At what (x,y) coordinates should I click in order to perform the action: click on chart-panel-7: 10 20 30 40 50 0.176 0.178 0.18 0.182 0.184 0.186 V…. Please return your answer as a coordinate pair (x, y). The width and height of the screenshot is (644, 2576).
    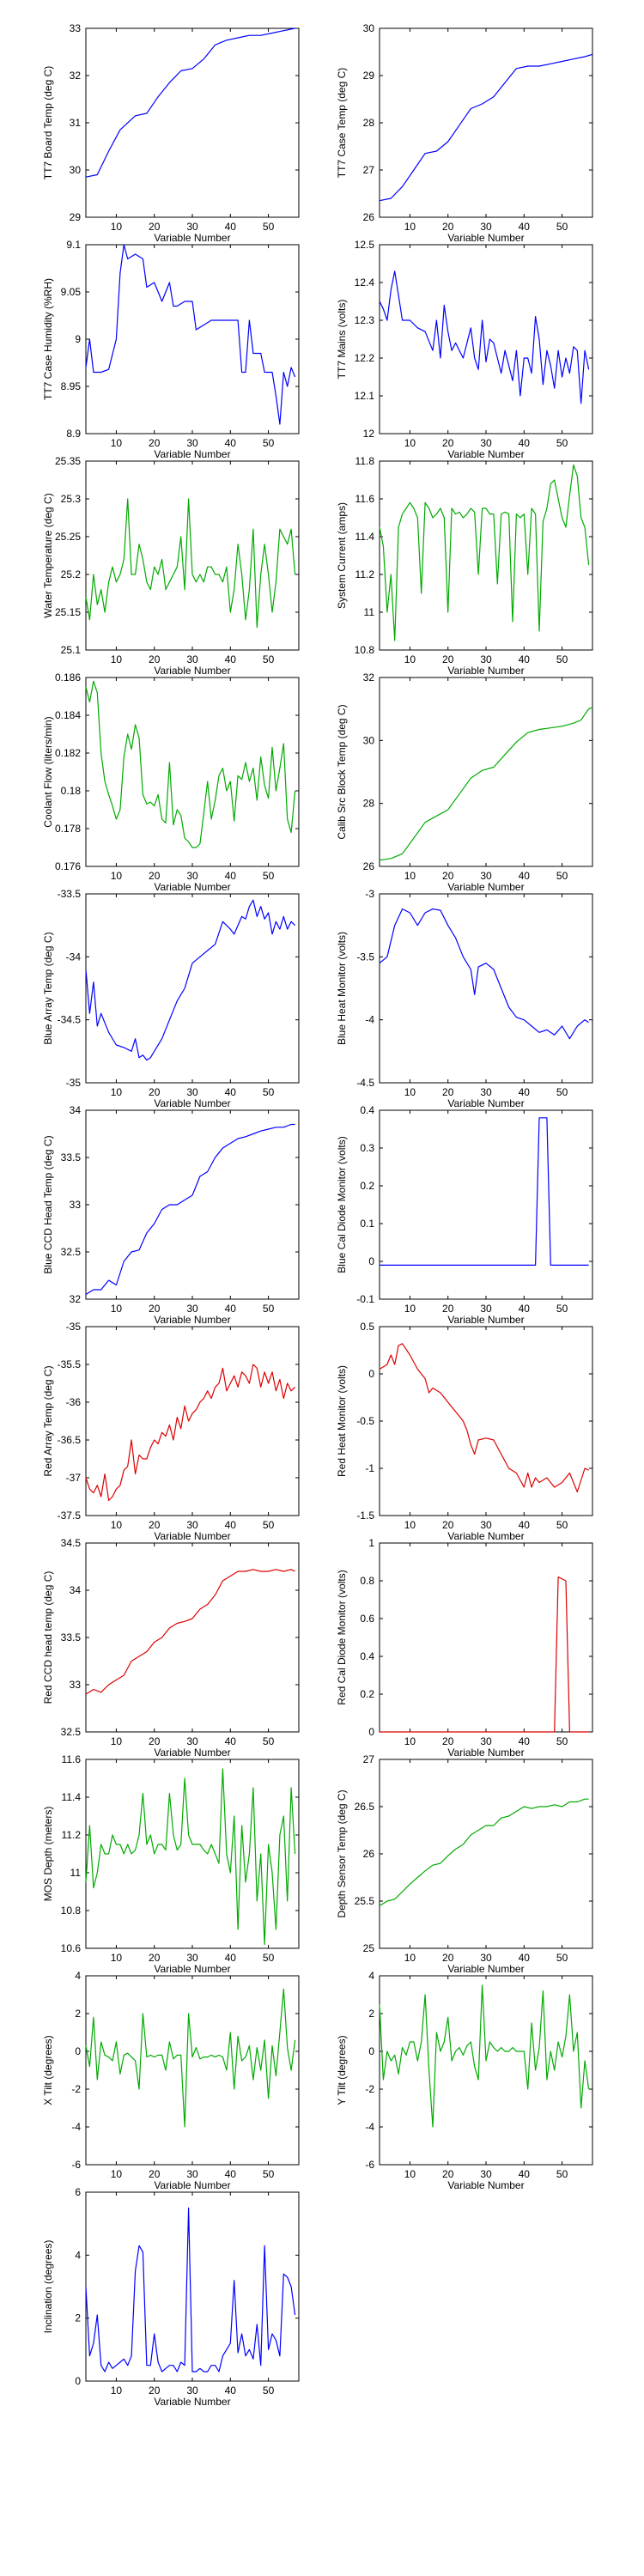
    Looking at the image, I should click on (171, 782).